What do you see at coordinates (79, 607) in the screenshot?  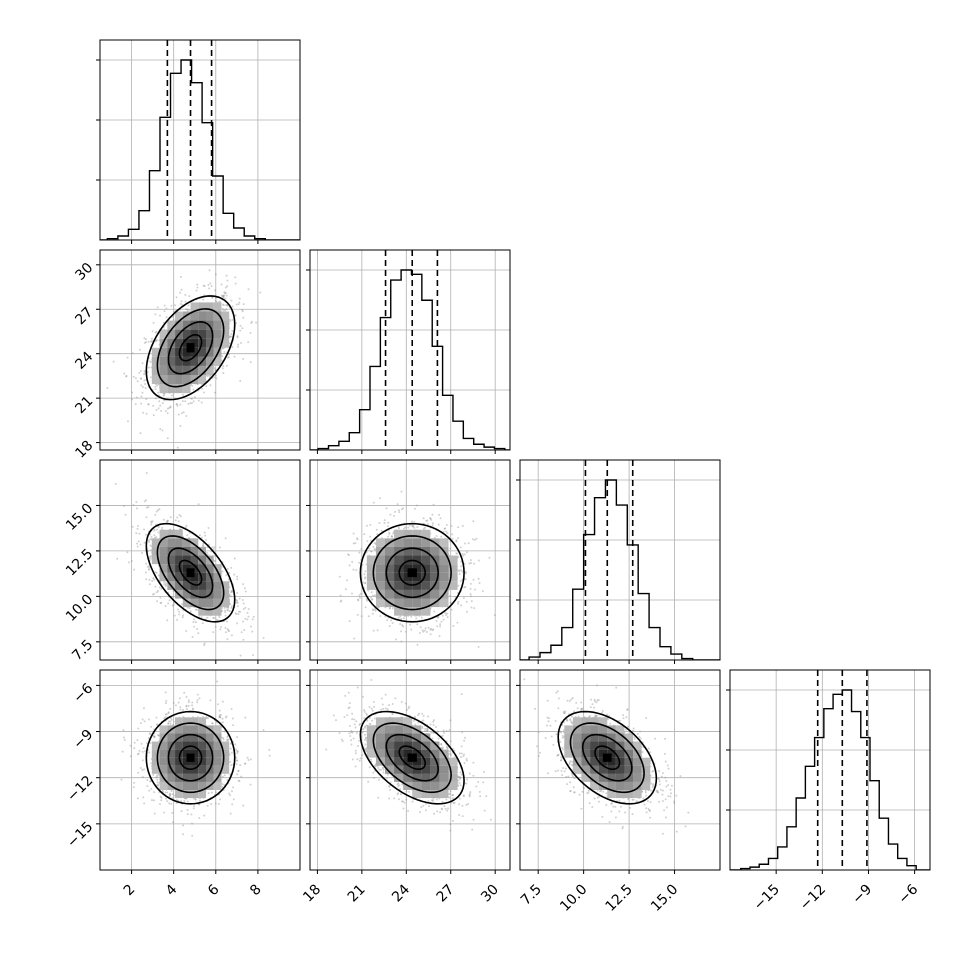 I see `tick-label-y: 10.0` at bounding box center [79, 607].